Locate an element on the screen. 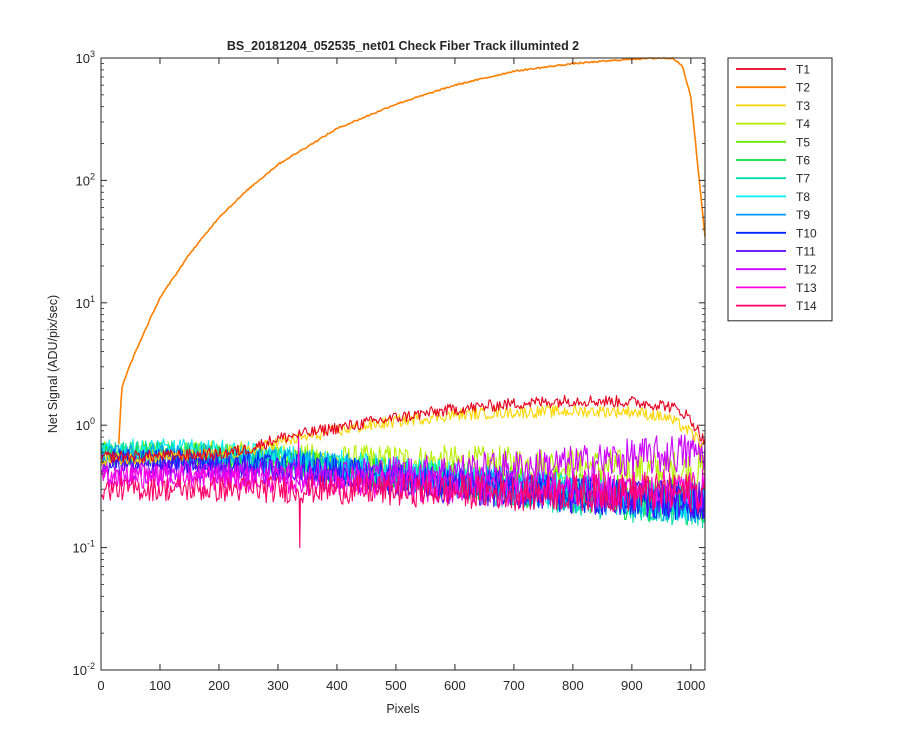 This screenshot has width=900, height=755. y-axis-label: Net Signal (ADU/pix/sec) is located at coordinates (53, 364).